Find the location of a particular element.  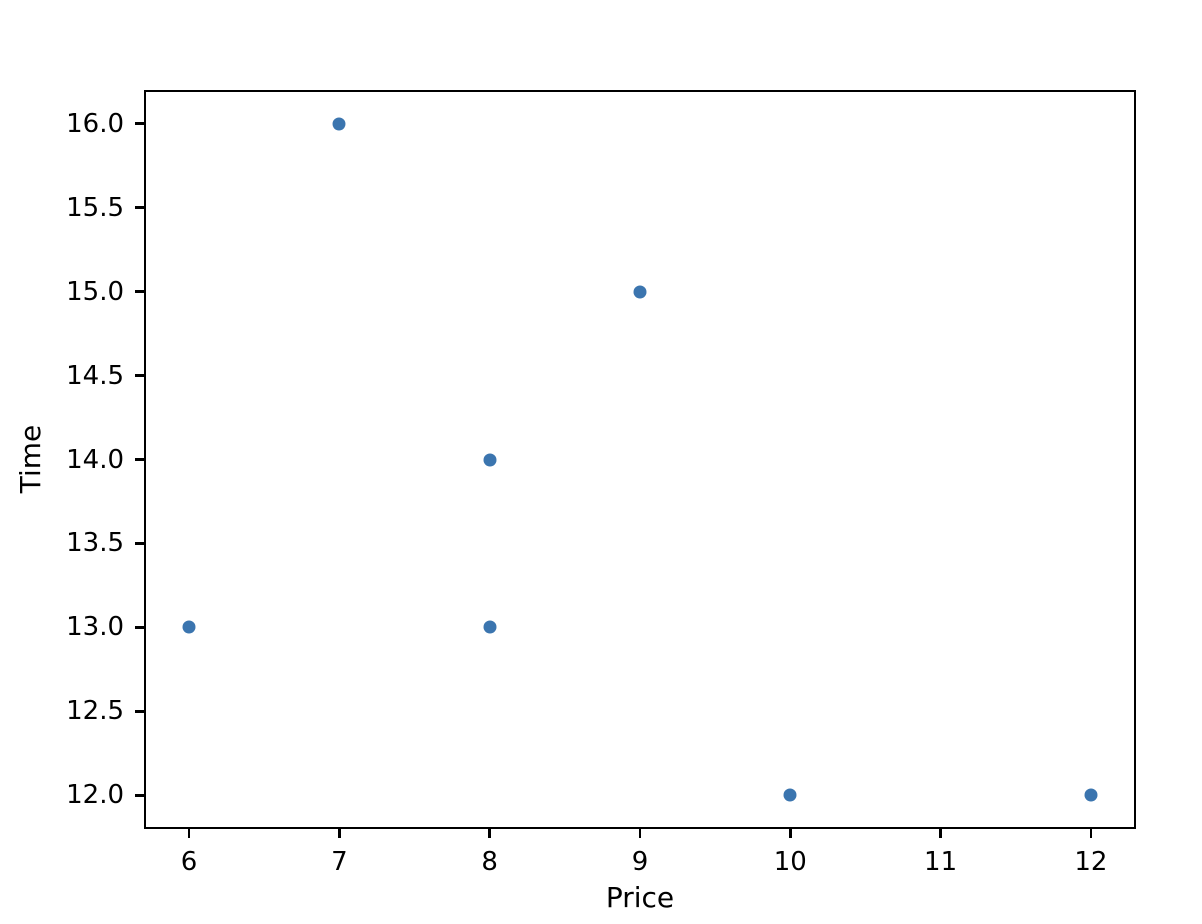

x-tick-label: 6 is located at coordinates (189, 862).